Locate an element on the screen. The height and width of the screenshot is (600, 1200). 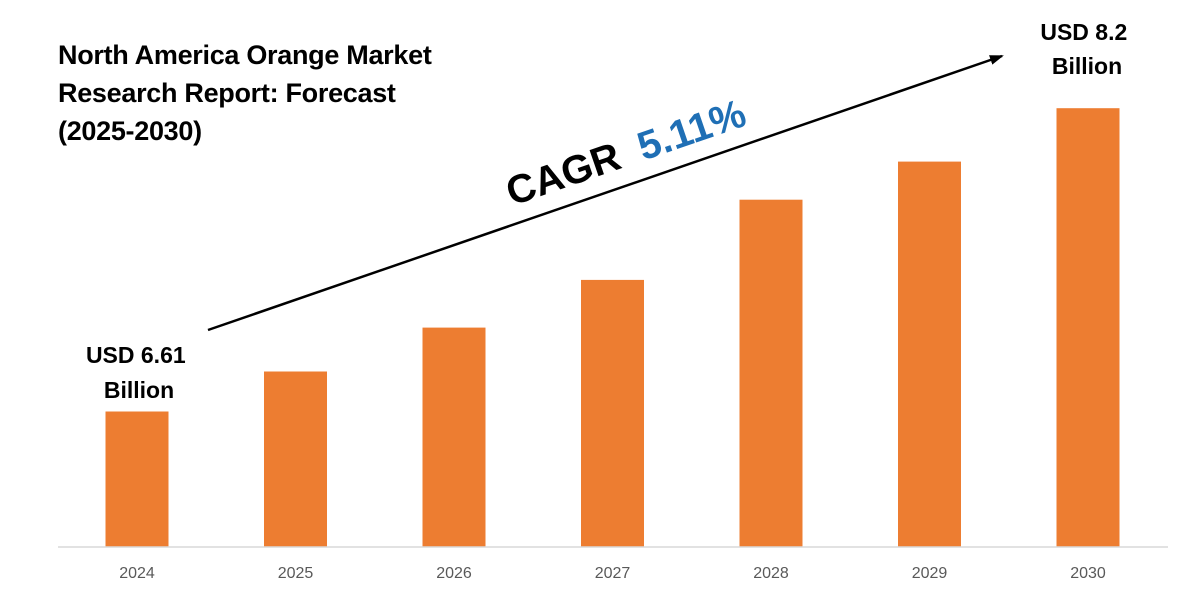
x-tick-label-2025: 2025 is located at coordinates (296, 573).